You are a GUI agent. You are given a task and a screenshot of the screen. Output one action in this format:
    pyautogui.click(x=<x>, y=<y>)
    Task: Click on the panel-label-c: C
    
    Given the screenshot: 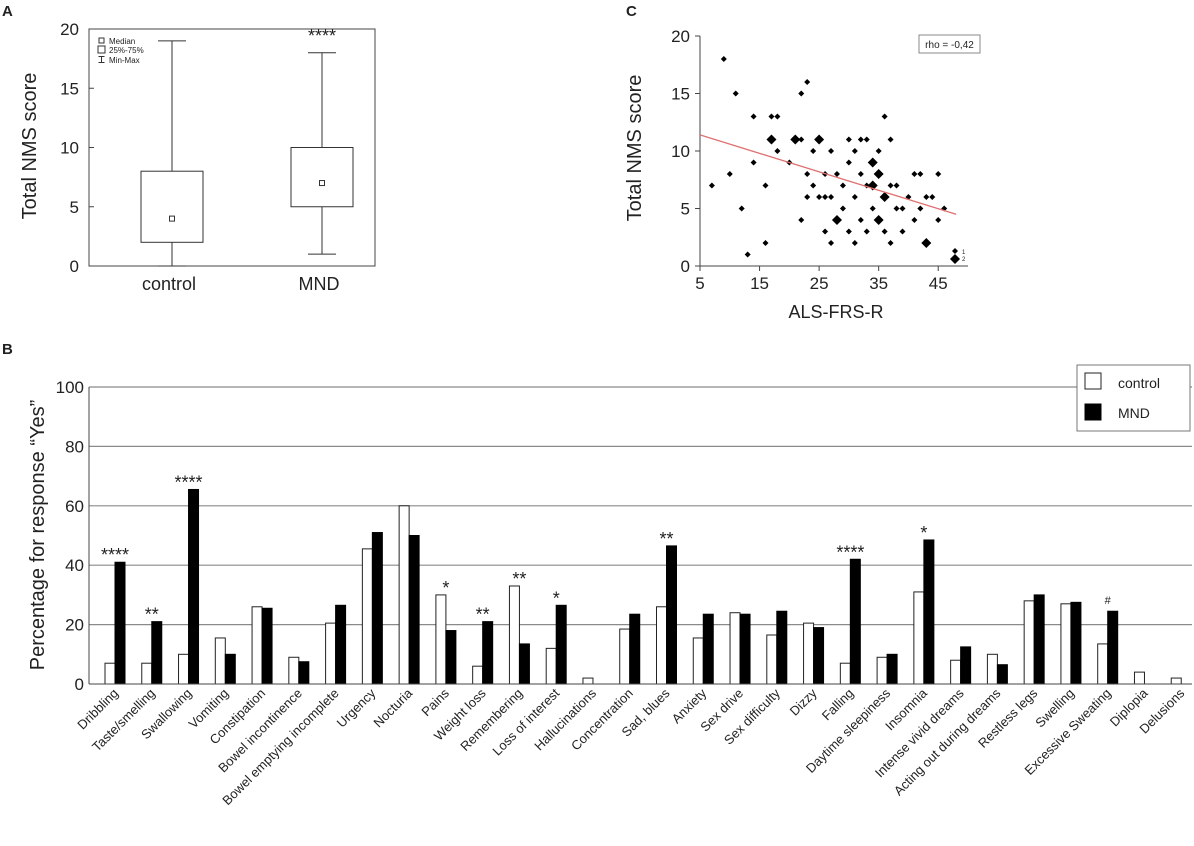 What is the action you would take?
    pyautogui.click(x=631, y=11)
    